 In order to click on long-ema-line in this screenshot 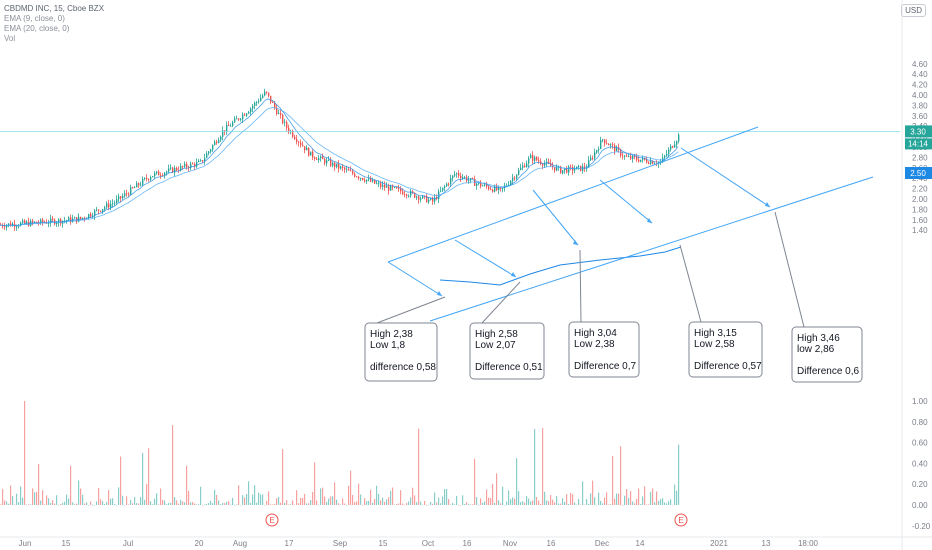, I will do `click(560, 266)`.